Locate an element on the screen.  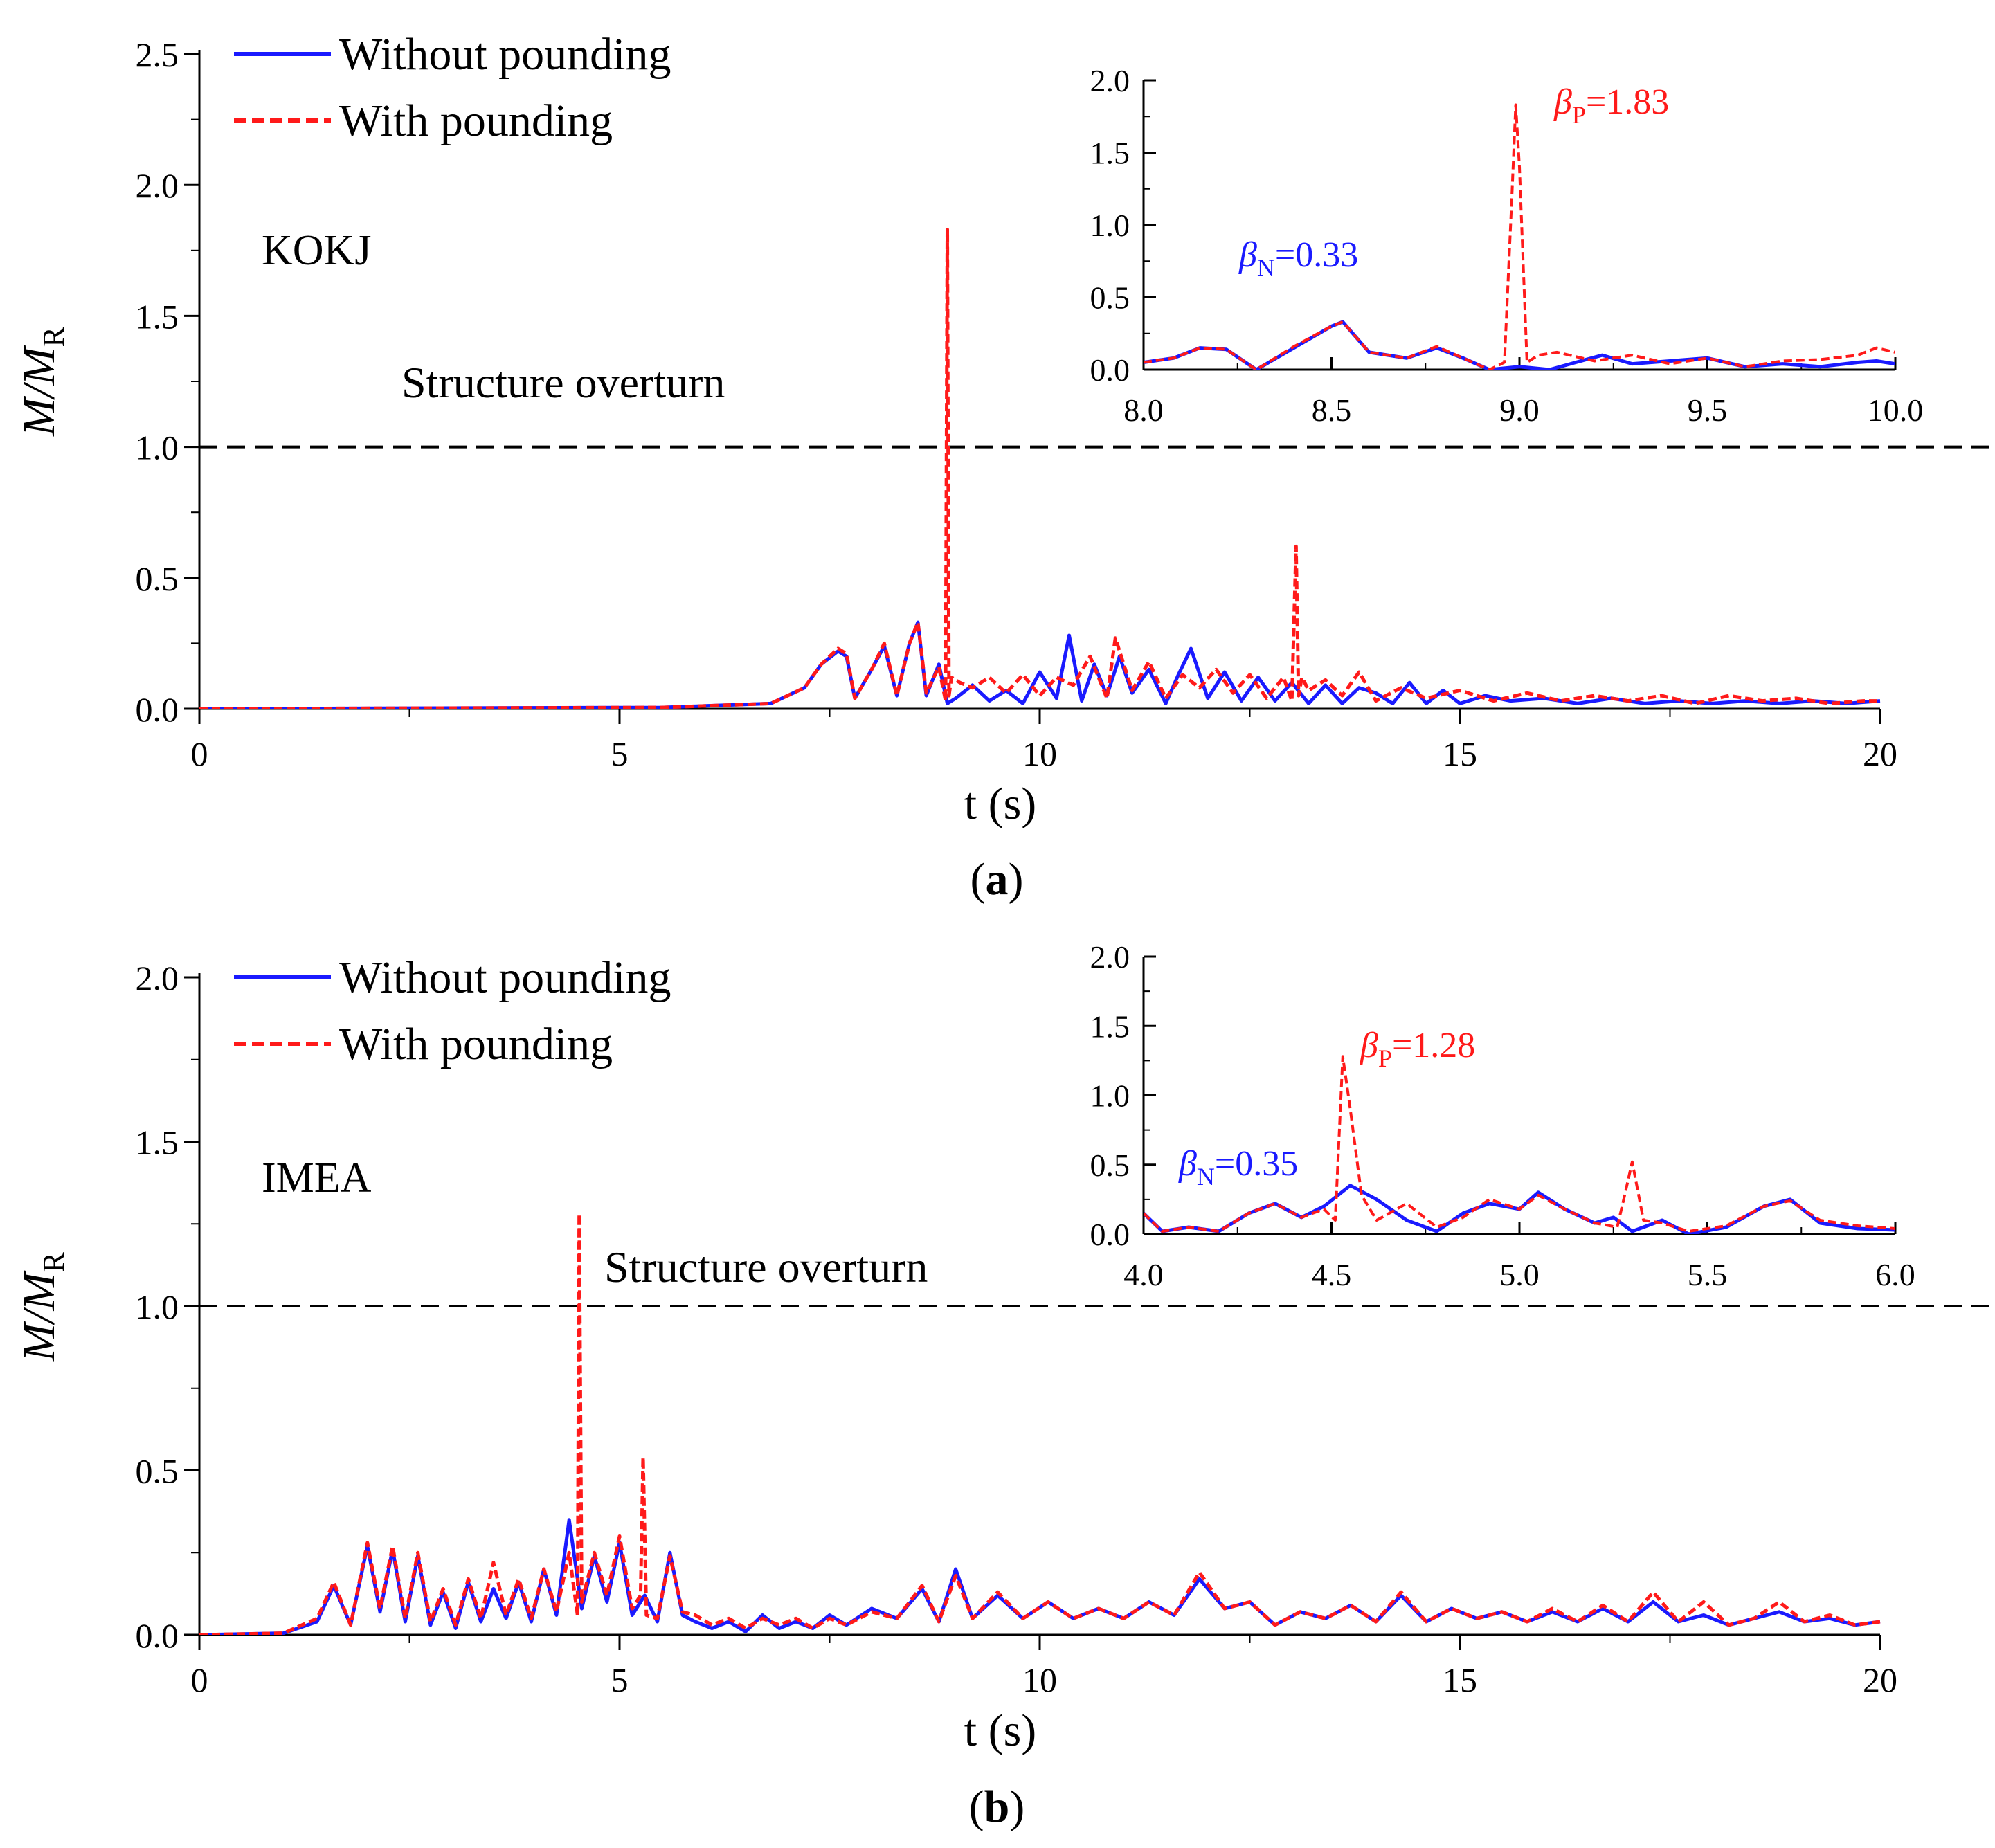
y-tick-label: 2.5 is located at coordinates (157, 54).